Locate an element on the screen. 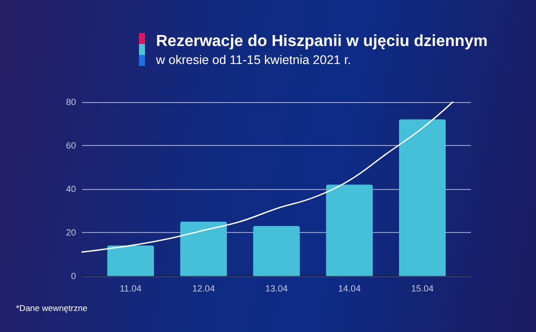 This screenshot has height=332, width=536. x-tick-label: 12.04 is located at coordinates (203, 289).